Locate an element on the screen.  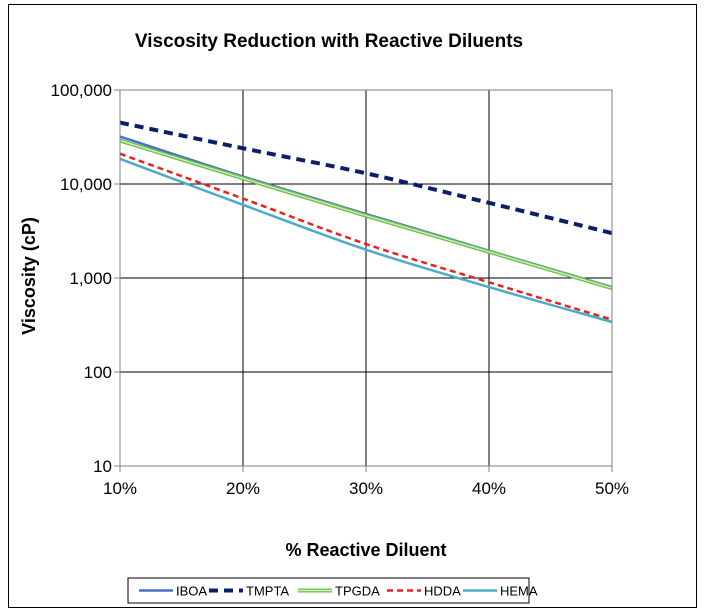
y-tick-label: 1,000 is located at coordinates (90, 278).